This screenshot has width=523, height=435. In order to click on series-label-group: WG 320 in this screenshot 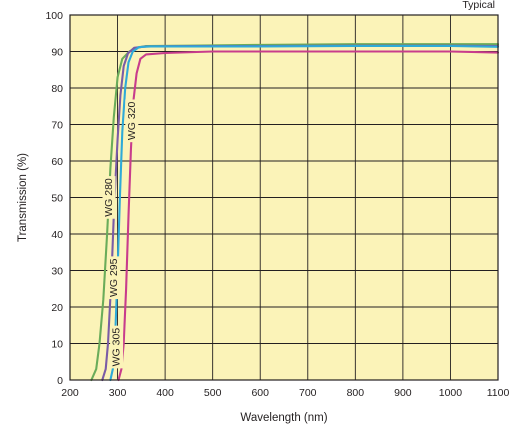, I will do `click(132, 121)`.